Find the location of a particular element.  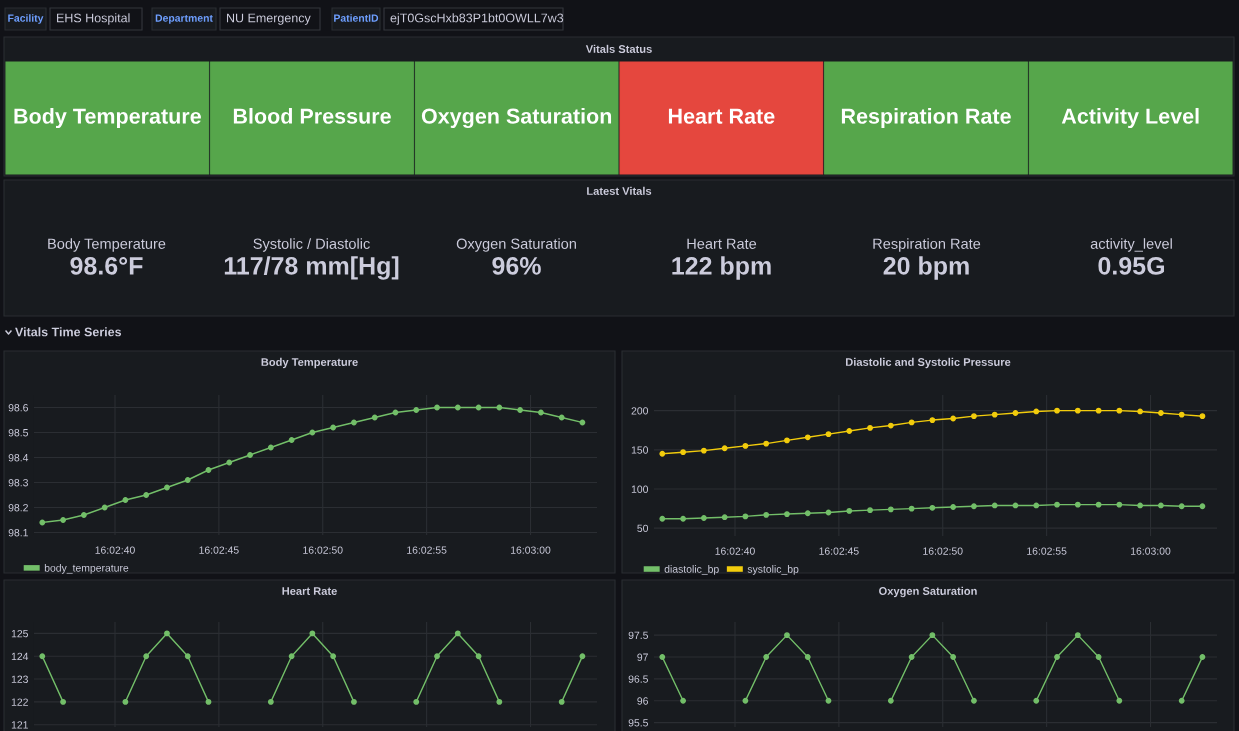

text: 96% is located at coordinates (516, 266).